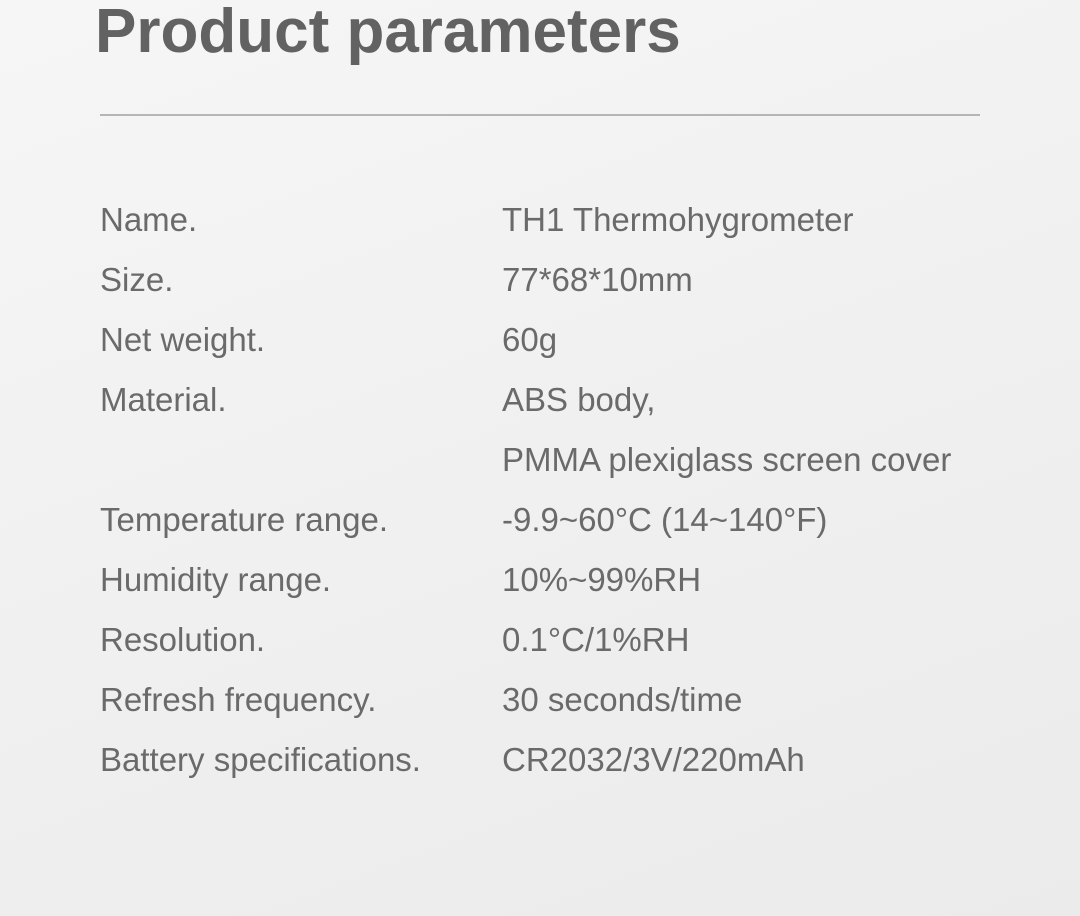 The width and height of the screenshot is (1080, 916). What do you see at coordinates (622, 699) in the screenshot?
I see `parameter-value: 30 seconds/time` at bounding box center [622, 699].